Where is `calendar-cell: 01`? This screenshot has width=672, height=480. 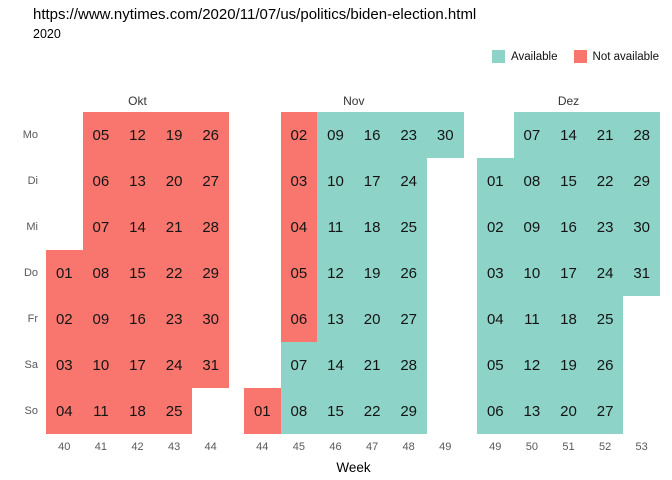 calendar-cell: 01 is located at coordinates (64, 273).